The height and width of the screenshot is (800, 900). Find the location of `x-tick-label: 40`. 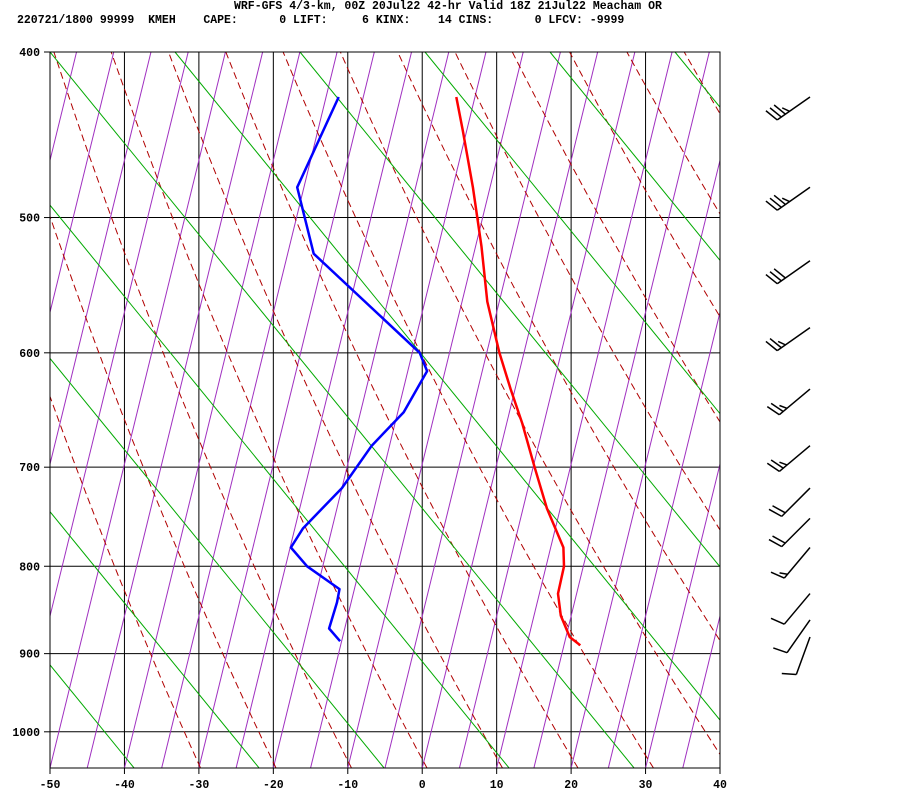

x-tick-label: 40 is located at coordinates (720, 785).